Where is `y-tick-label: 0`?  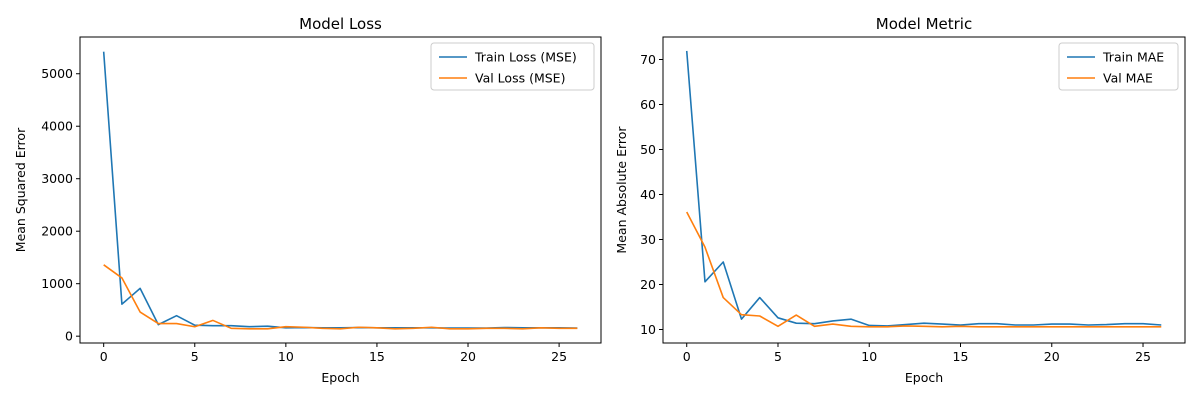 y-tick-label: 0 is located at coordinates (69, 336).